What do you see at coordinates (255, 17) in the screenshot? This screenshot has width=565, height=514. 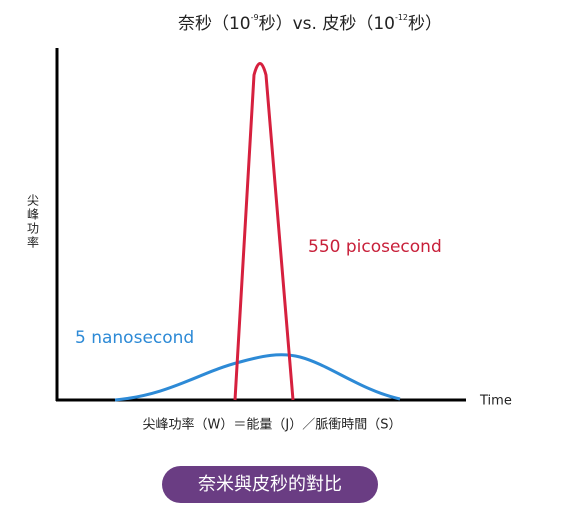 I see `title-exponent: -9` at bounding box center [255, 17].